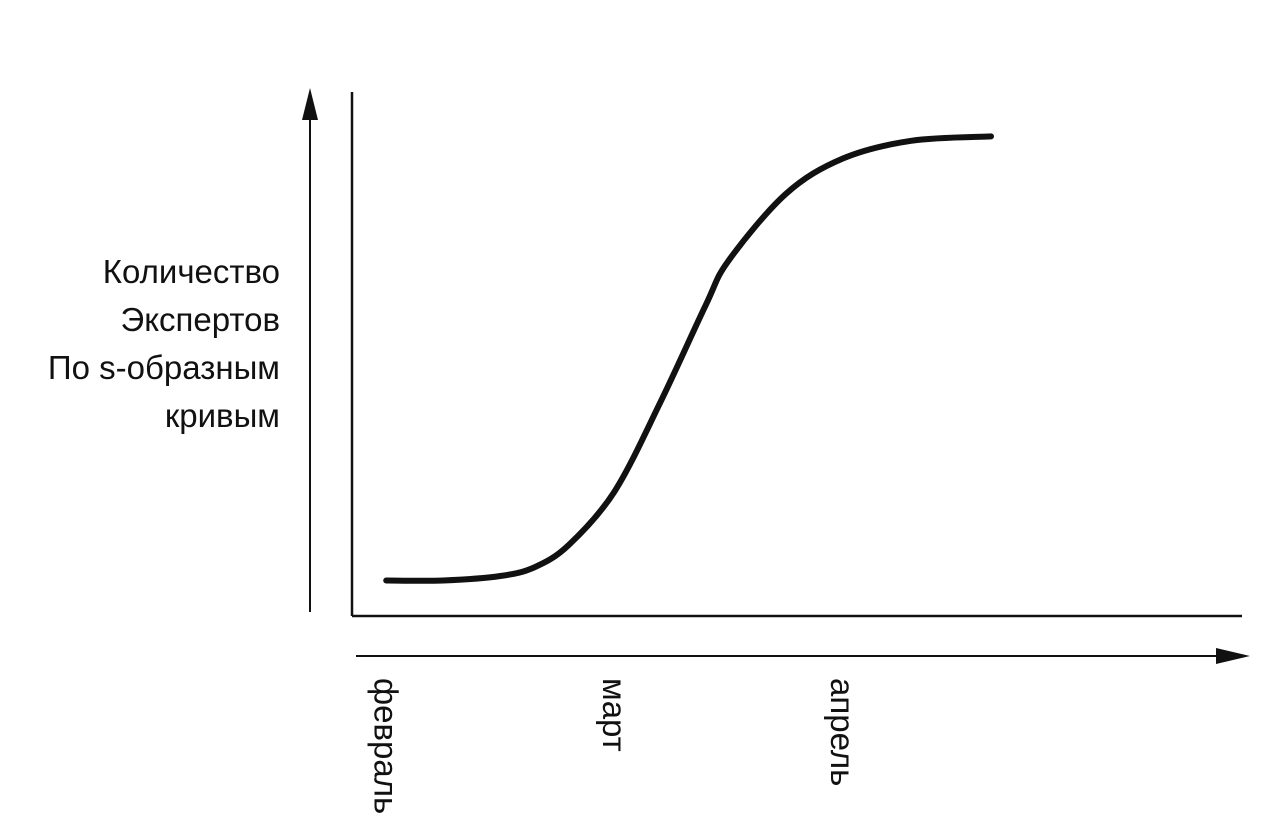 This screenshot has height=824, width=1280. I want to click on x-tick-label-april: апрель, so click(843, 732).